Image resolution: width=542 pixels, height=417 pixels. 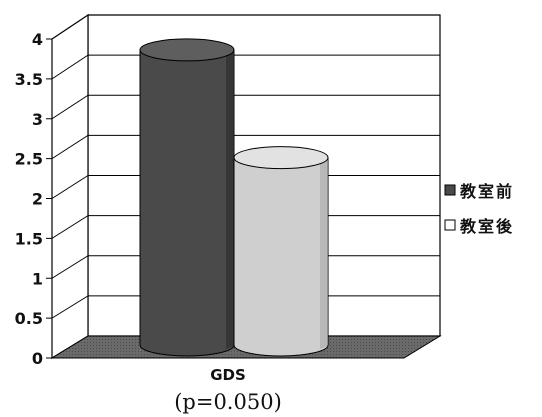 I want to click on legend-label-1: 教室後, so click(x=487, y=226).